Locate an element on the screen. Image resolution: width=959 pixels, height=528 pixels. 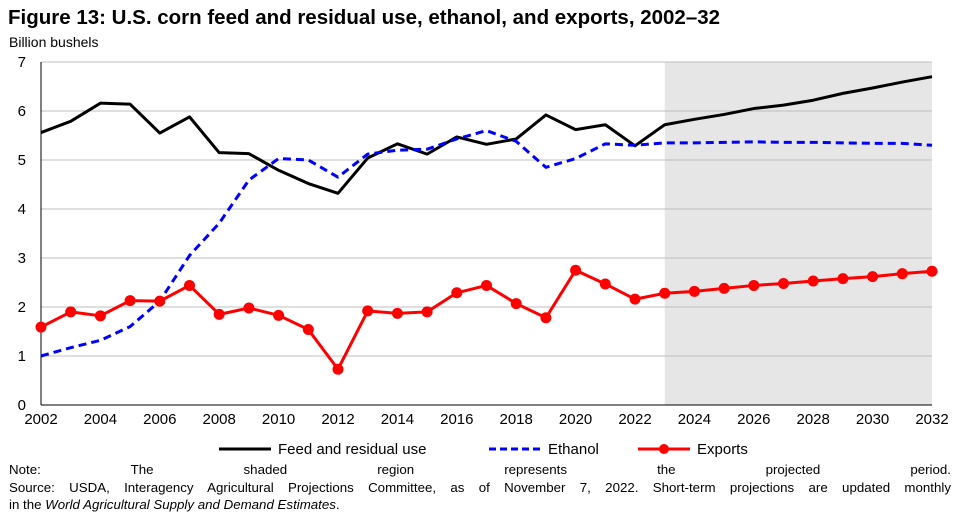
legend-swatch-solid-black is located at coordinates (245, 449).